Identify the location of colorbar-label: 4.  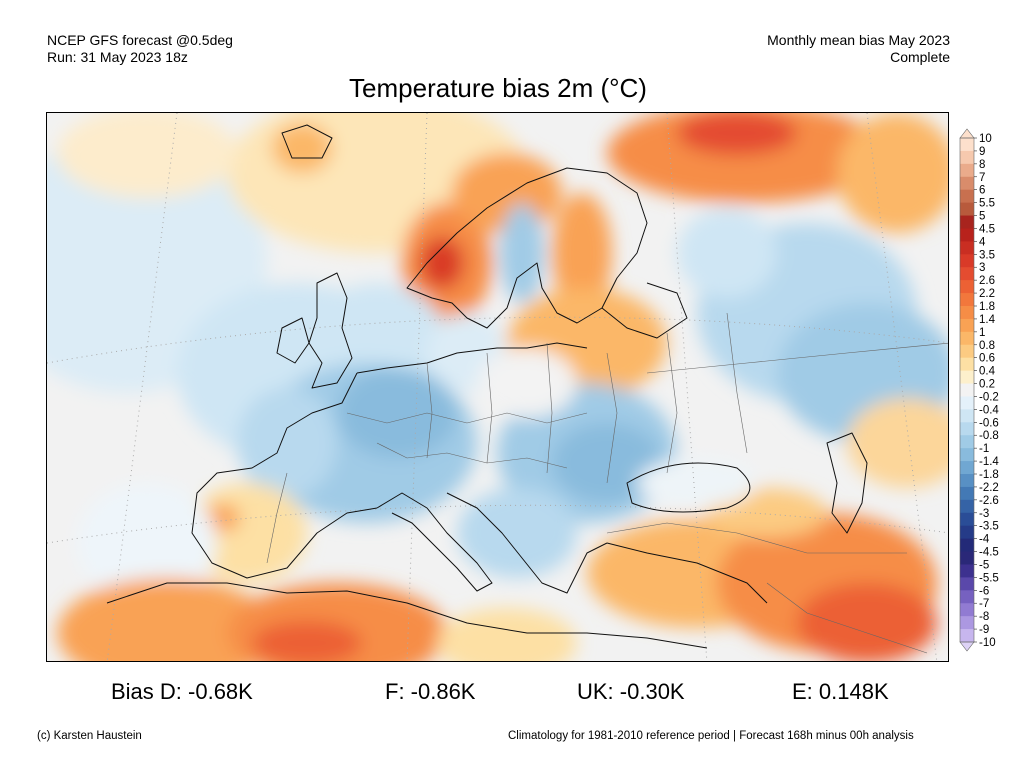
(982, 242).